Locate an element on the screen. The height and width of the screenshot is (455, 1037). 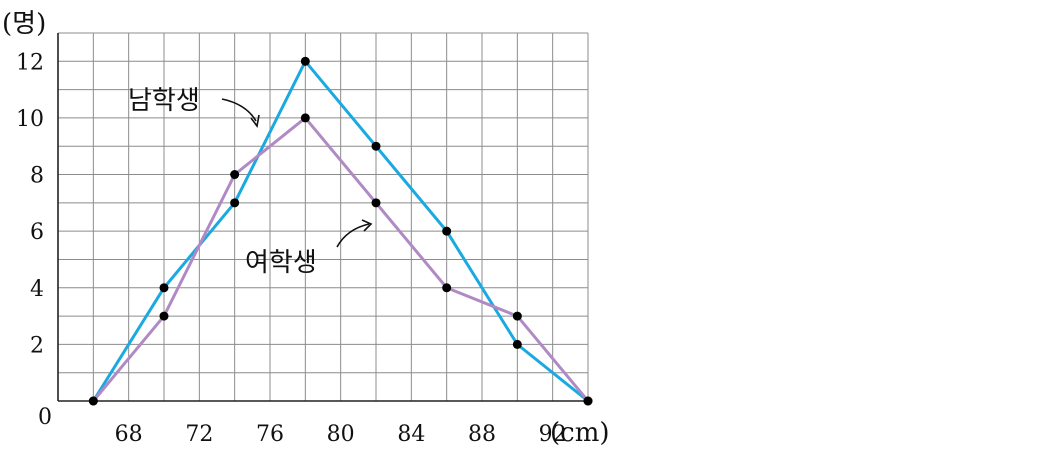
y-tick-label: 12 is located at coordinates (30, 62).